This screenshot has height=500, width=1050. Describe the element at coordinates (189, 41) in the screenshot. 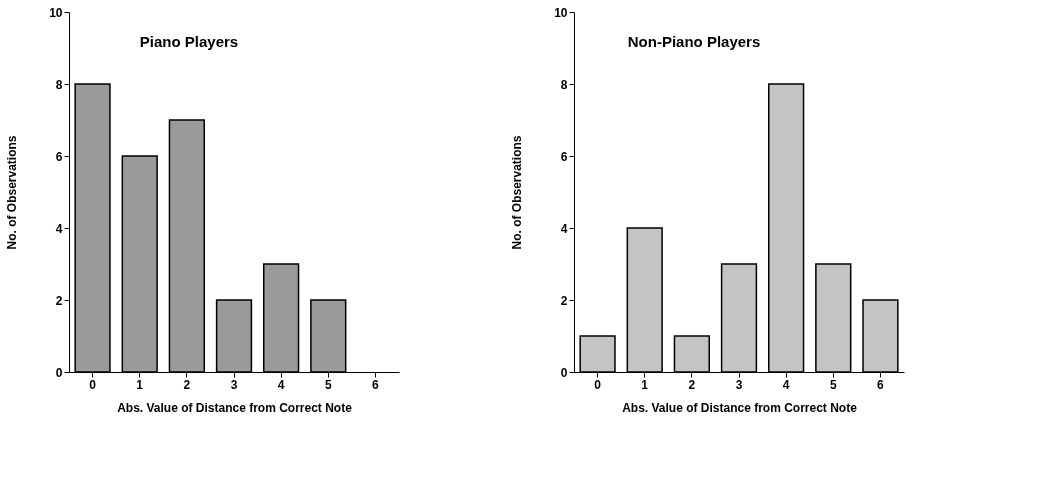

I see `text: Piano Players` at that location.